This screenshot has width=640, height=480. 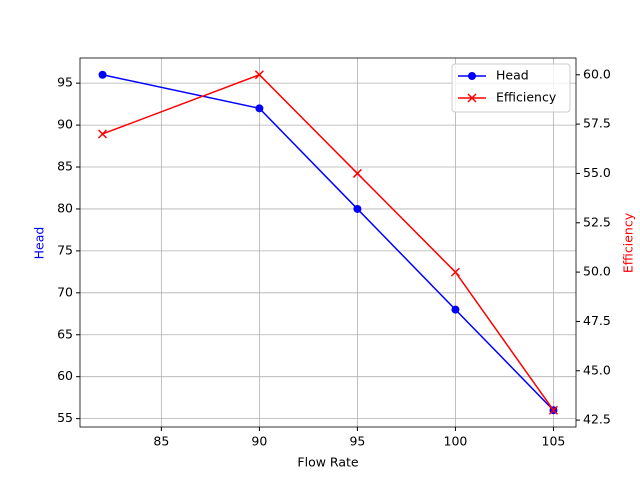 What do you see at coordinates (628, 242) in the screenshot?
I see `y2-axis-label: Efficiency` at bounding box center [628, 242].